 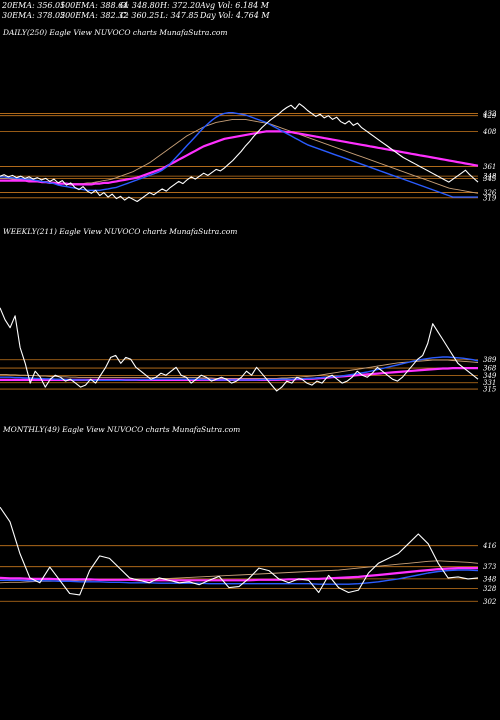 What do you see at coordinates (489, 546) in the screenshot?
I see `level-label-2-0: 416` at bounding box center [489, 546].